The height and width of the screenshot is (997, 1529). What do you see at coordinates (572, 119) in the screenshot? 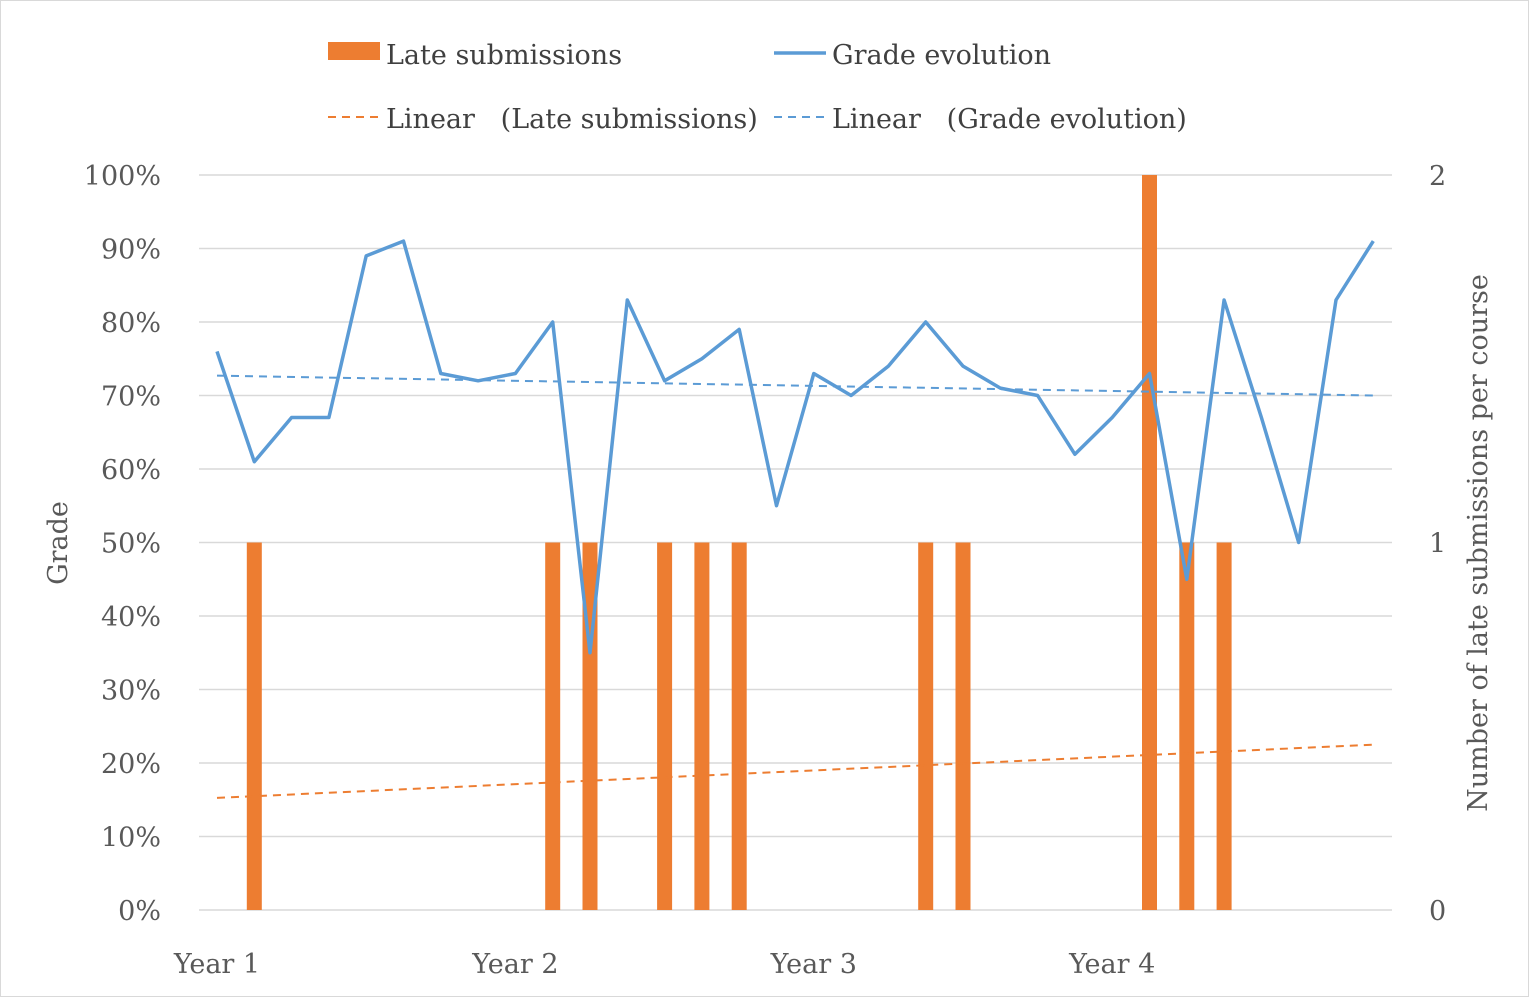
I see `legend-label-linear-late: Linear (Late submissions)` at bounding box center [572, 119].